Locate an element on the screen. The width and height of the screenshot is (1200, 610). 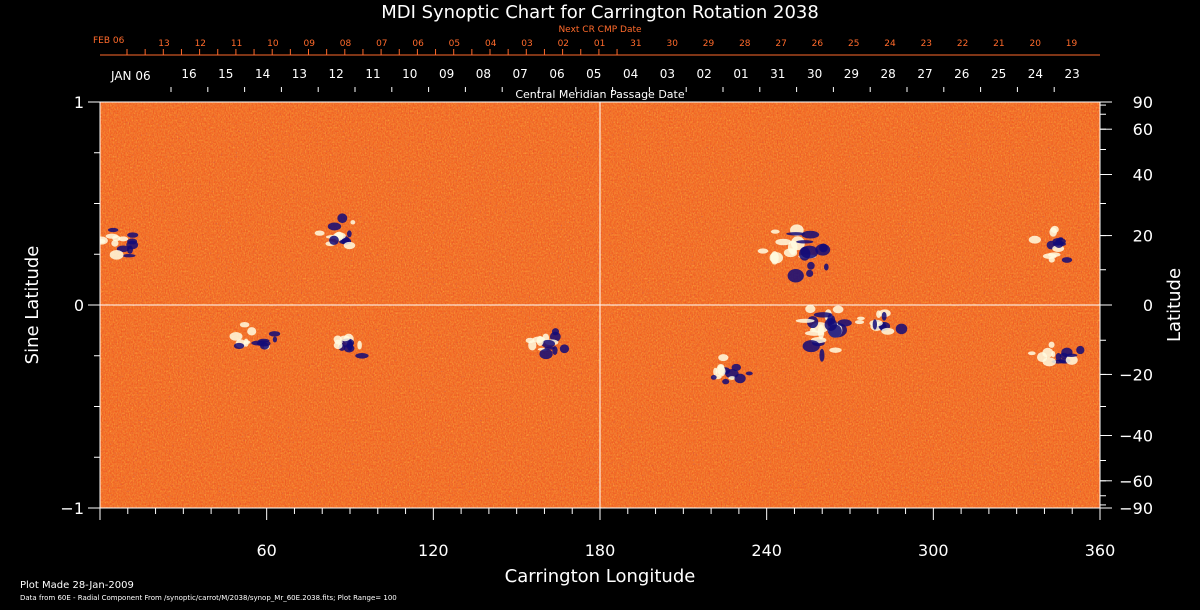
next-cr-date-label: 24 is located at coordinates (890, 44).